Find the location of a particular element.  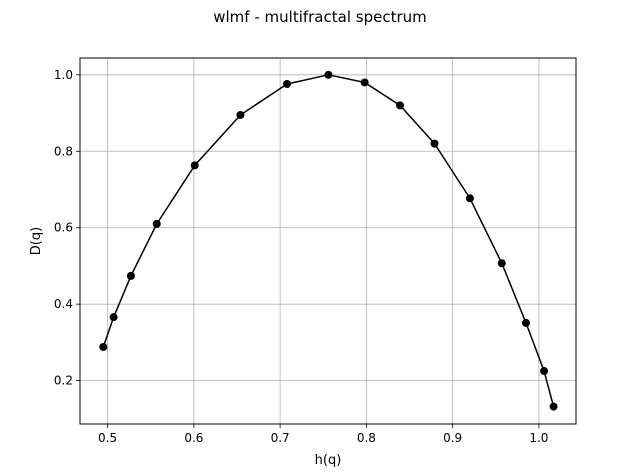

x-tick-label: 0.6 is located at coordinates (193, 438).